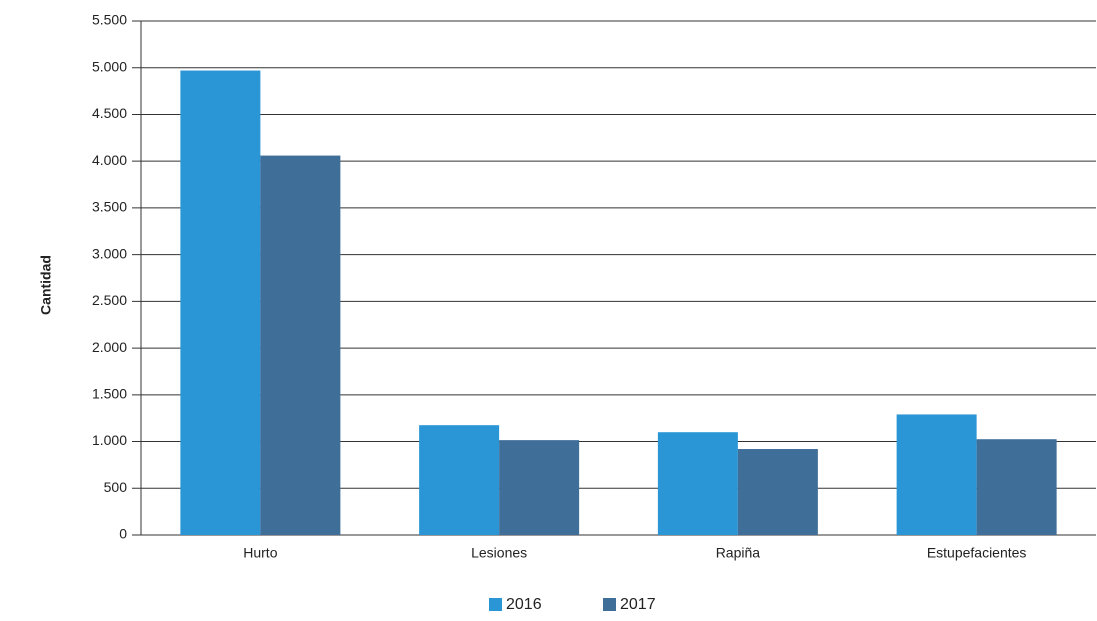 Image resolution: width=1097 pixels, height=621 pixels. Describe the element at coordinates (109, 207) in the screenshot. I see `y-tick-label: 3.500` at that location.